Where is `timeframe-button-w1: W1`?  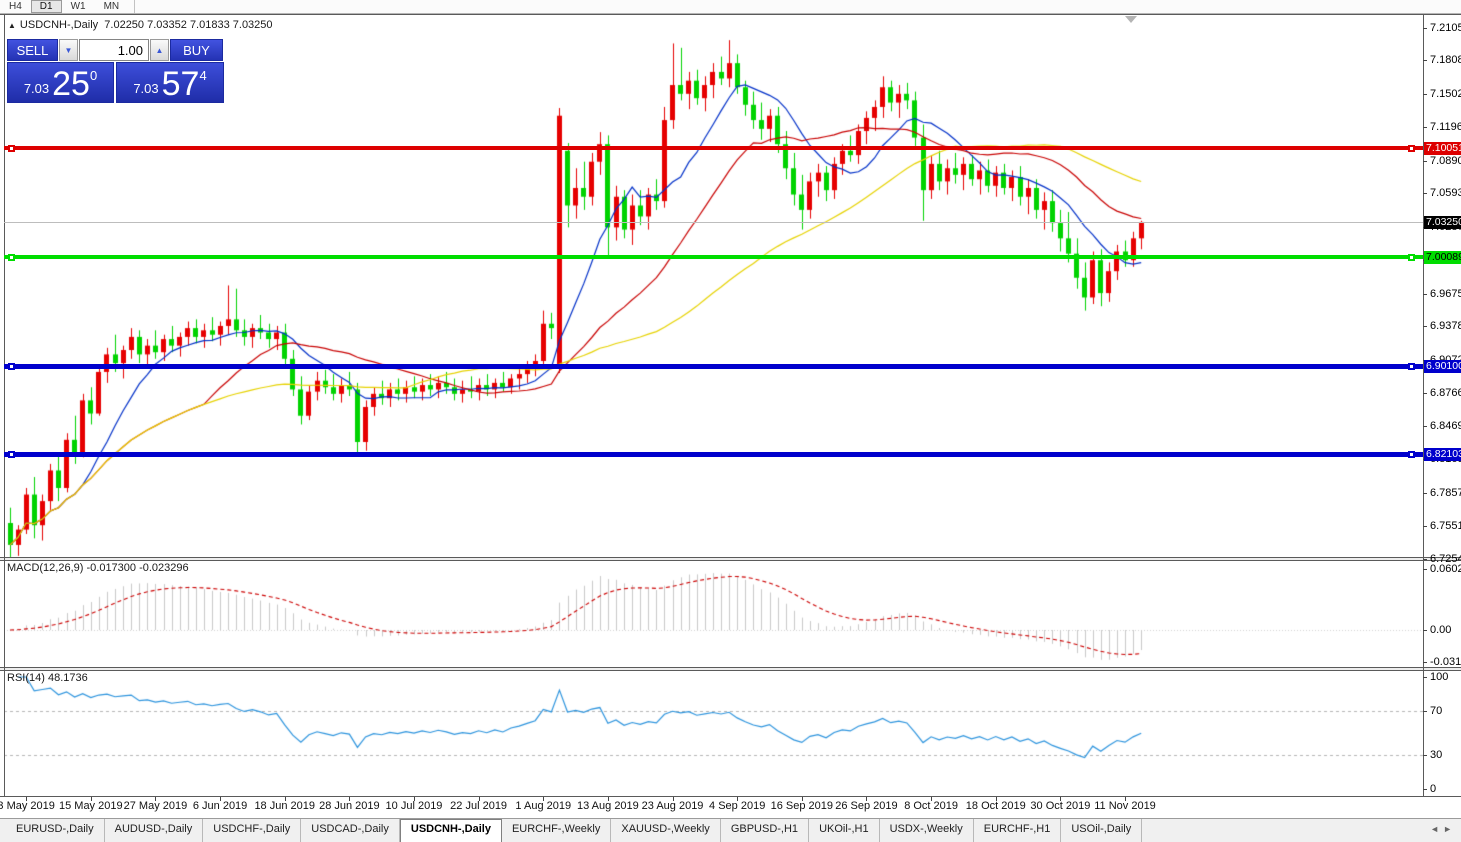 timeframe-button-w1: W1 is located at coordinates (78, 6).